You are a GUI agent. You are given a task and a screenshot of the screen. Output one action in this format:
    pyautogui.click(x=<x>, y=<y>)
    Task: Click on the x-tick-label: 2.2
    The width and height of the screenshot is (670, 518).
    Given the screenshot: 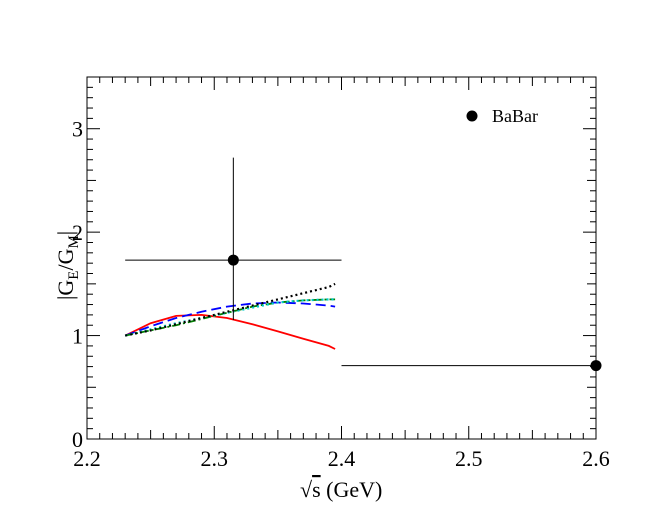 What is the action you would take?
    pyautogui.click(x=87, y=458)
    